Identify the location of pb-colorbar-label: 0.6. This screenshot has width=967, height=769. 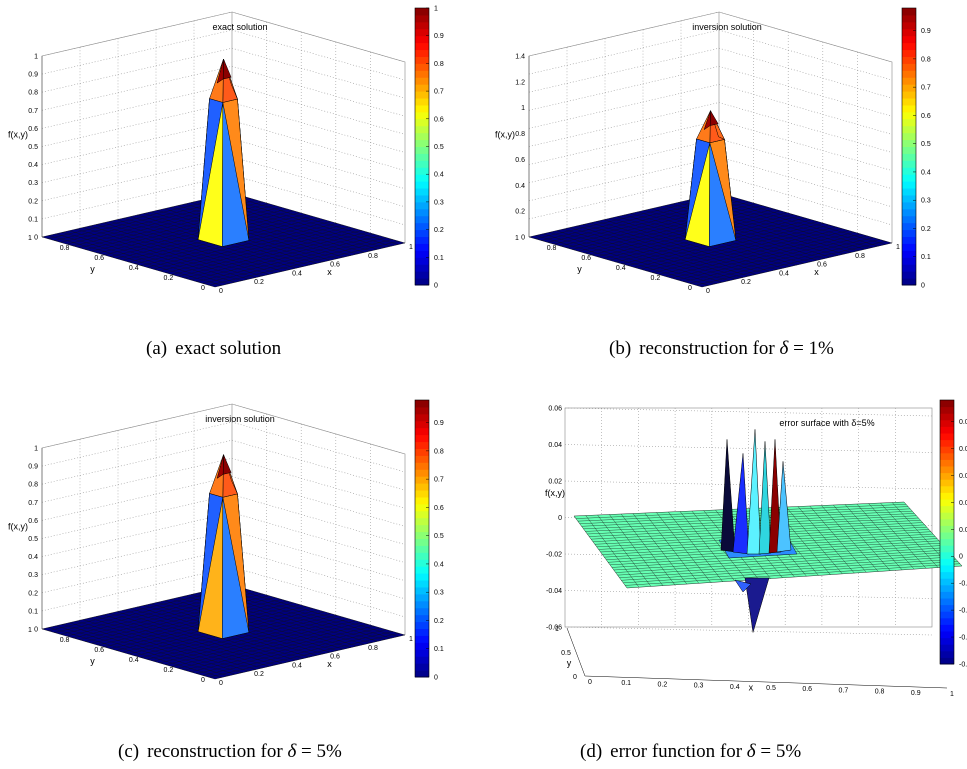
(926, 116).